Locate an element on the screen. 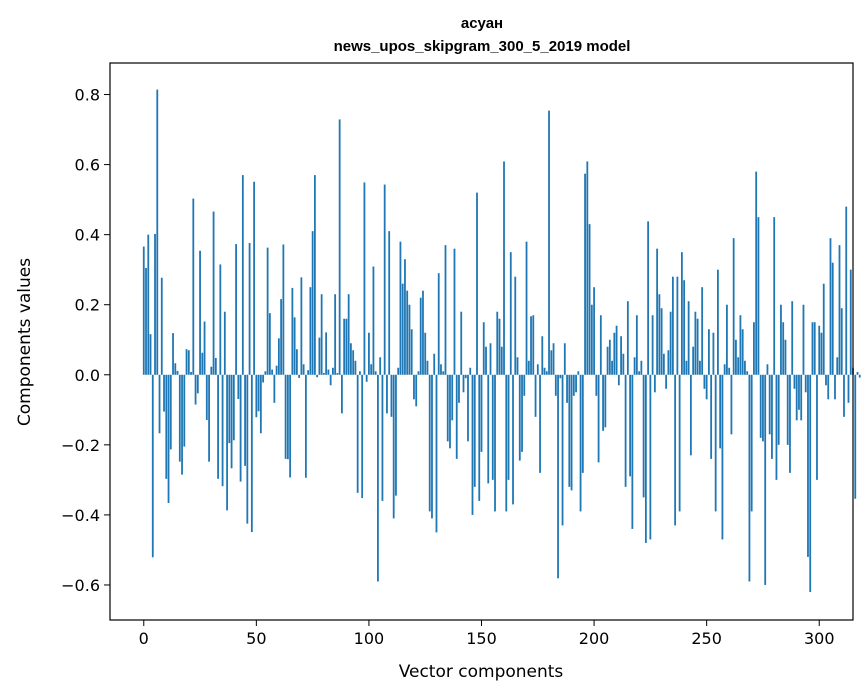  x-tick-label: 200 is located at coordinates (594, 638).